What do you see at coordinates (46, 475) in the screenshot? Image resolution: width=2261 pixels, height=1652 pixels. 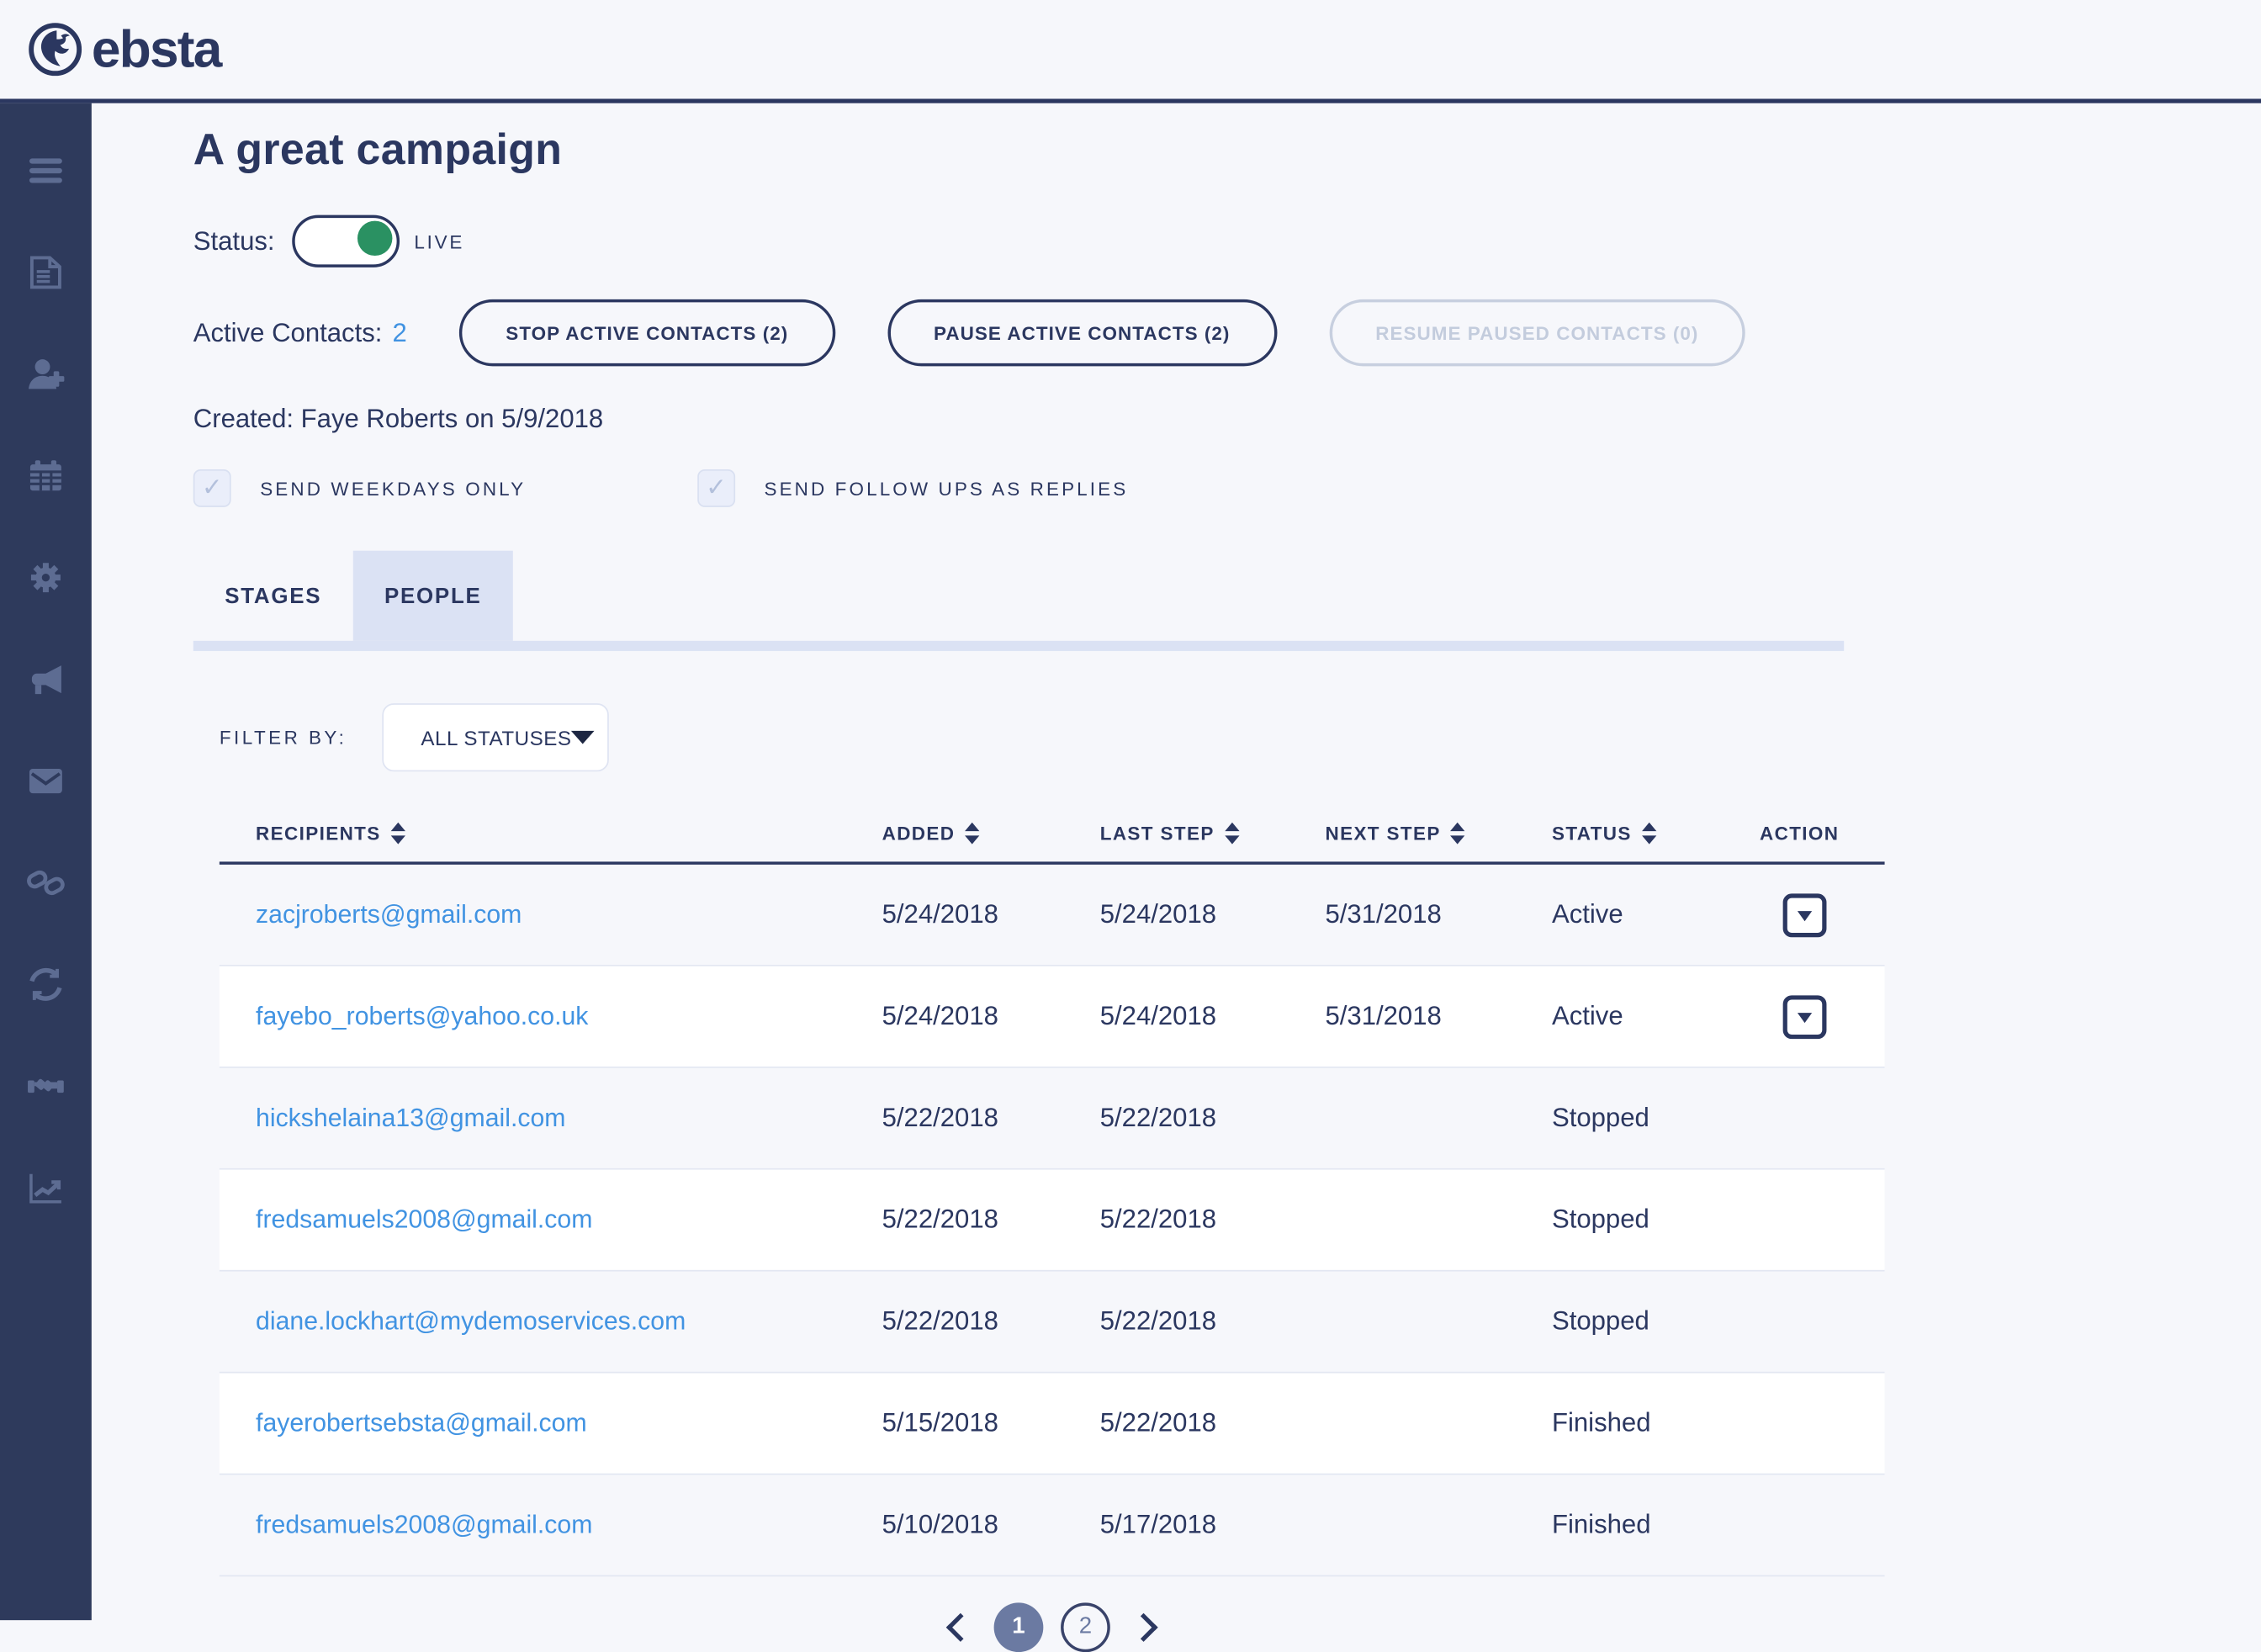 I see `calendar-icon` at bounding box center [46, 475].